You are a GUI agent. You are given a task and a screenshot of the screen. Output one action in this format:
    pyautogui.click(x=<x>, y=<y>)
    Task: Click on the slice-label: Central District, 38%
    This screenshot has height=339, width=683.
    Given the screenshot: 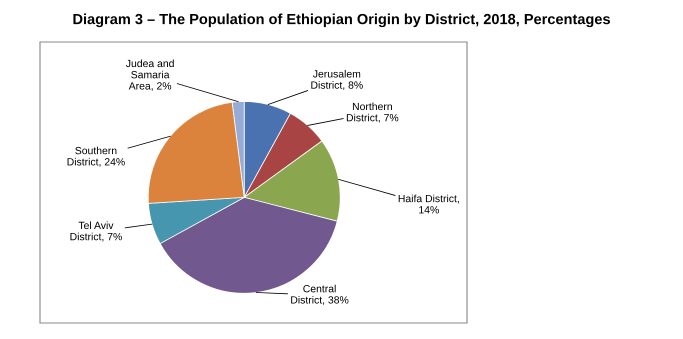 What is the action you would take?
    pyautogui.click(x=319, y=294)
    